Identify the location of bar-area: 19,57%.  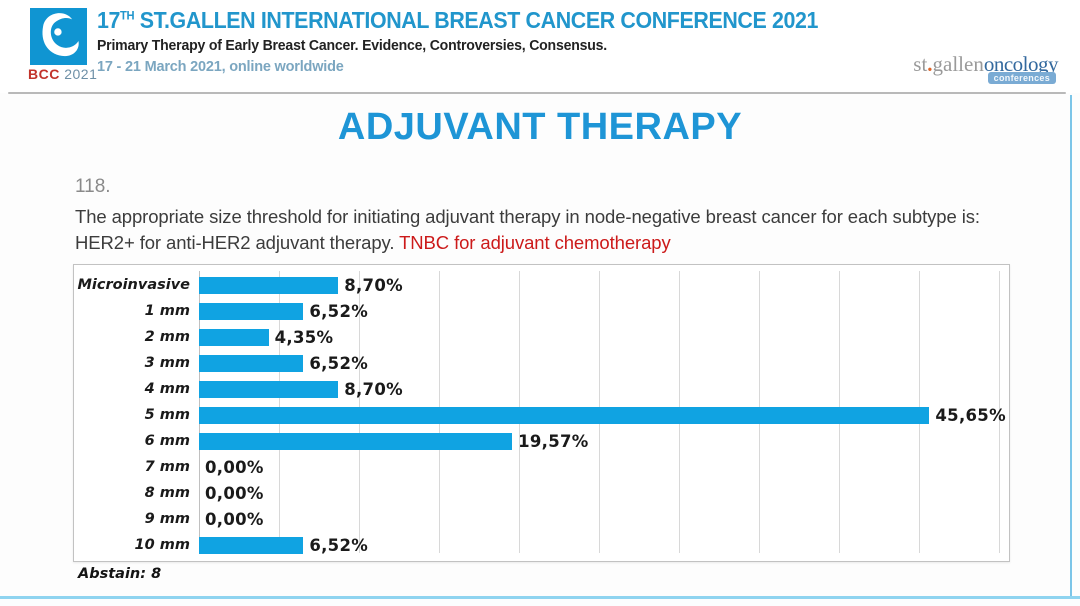
(604, 441).